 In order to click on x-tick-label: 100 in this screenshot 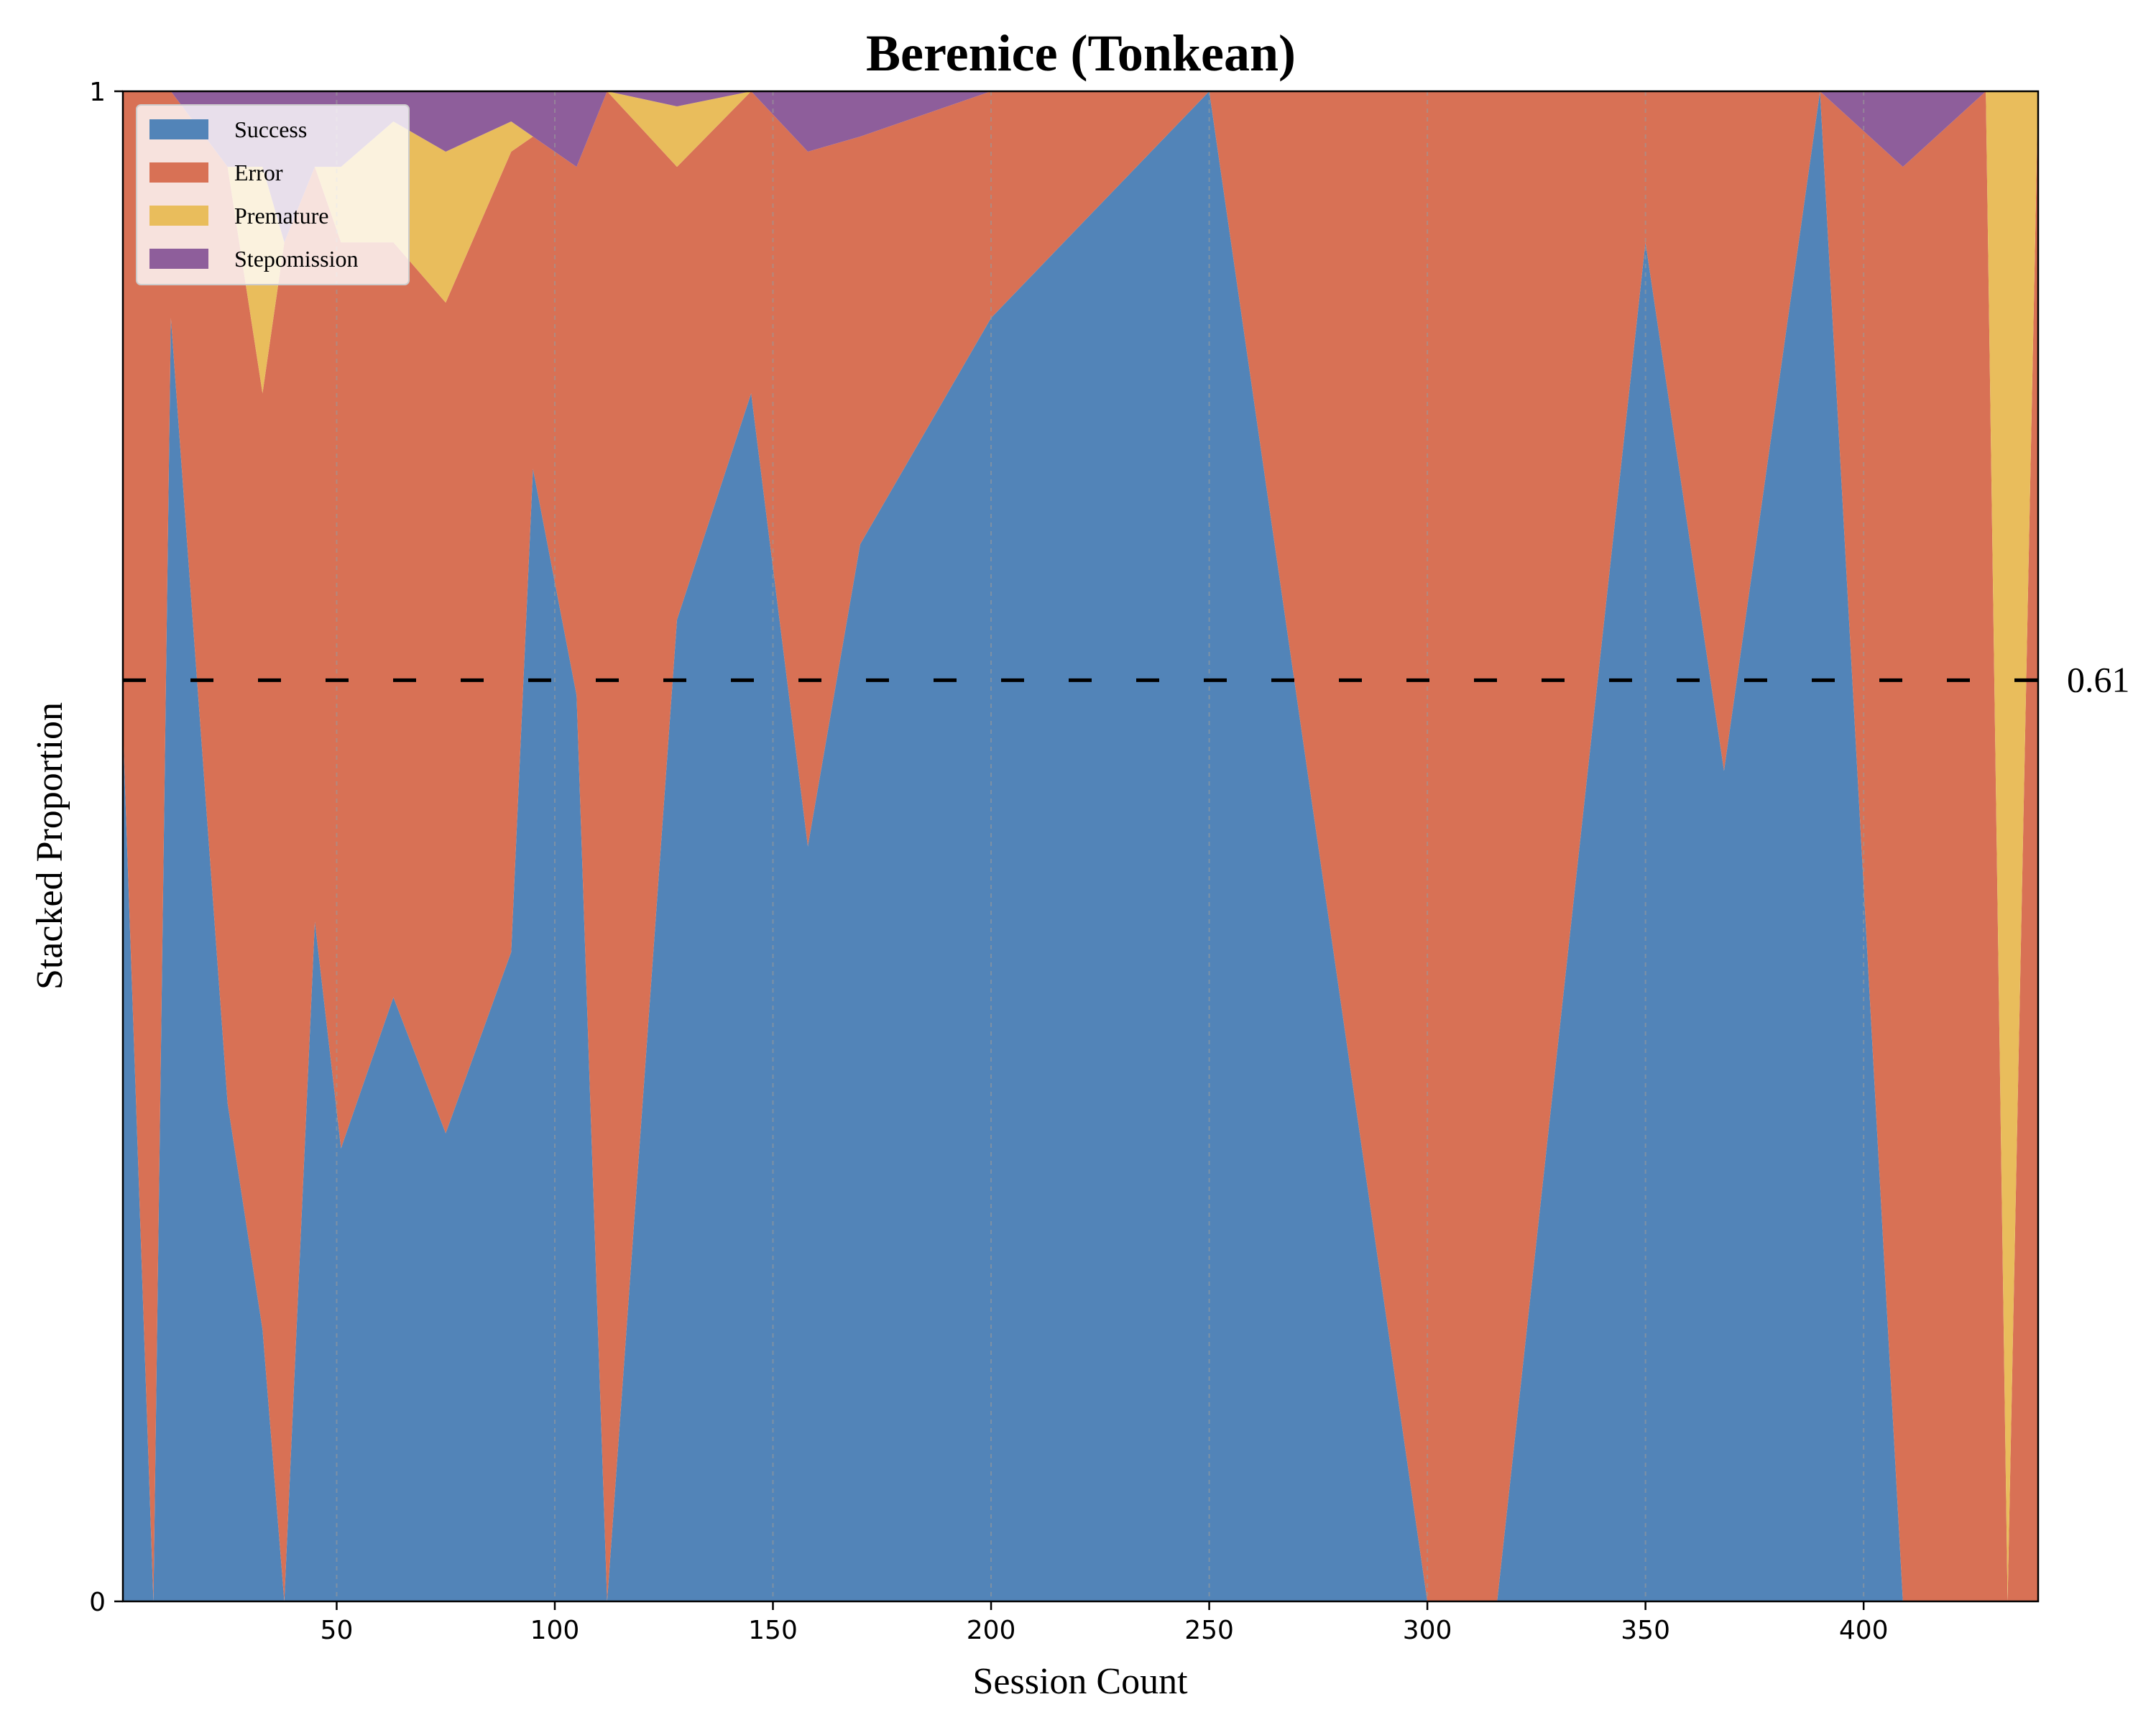, I will do `click(555, 1630)`.